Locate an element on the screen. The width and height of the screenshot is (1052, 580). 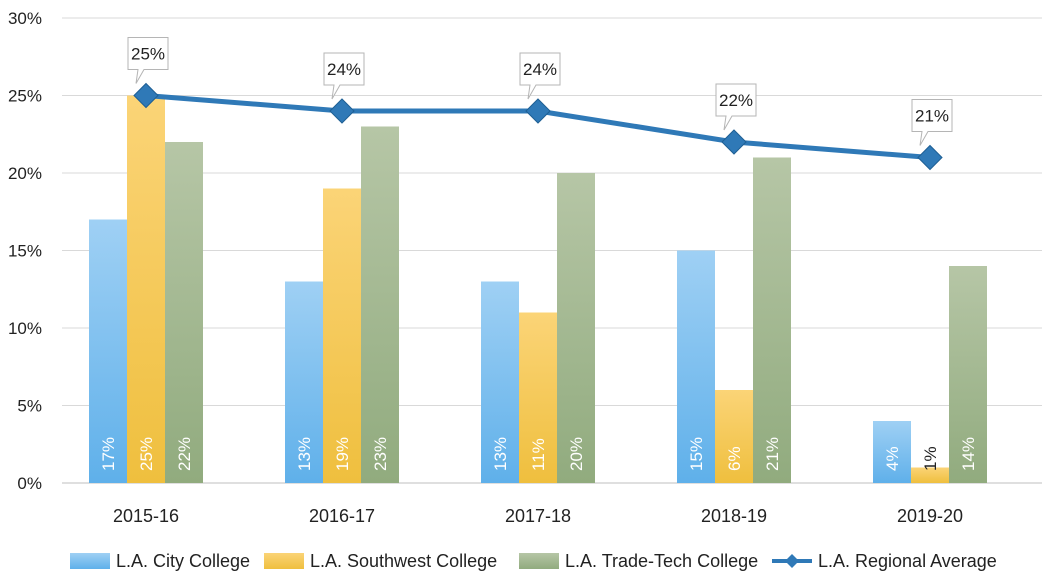
bar-data-label: 14% is located at coordinates (968, 454).